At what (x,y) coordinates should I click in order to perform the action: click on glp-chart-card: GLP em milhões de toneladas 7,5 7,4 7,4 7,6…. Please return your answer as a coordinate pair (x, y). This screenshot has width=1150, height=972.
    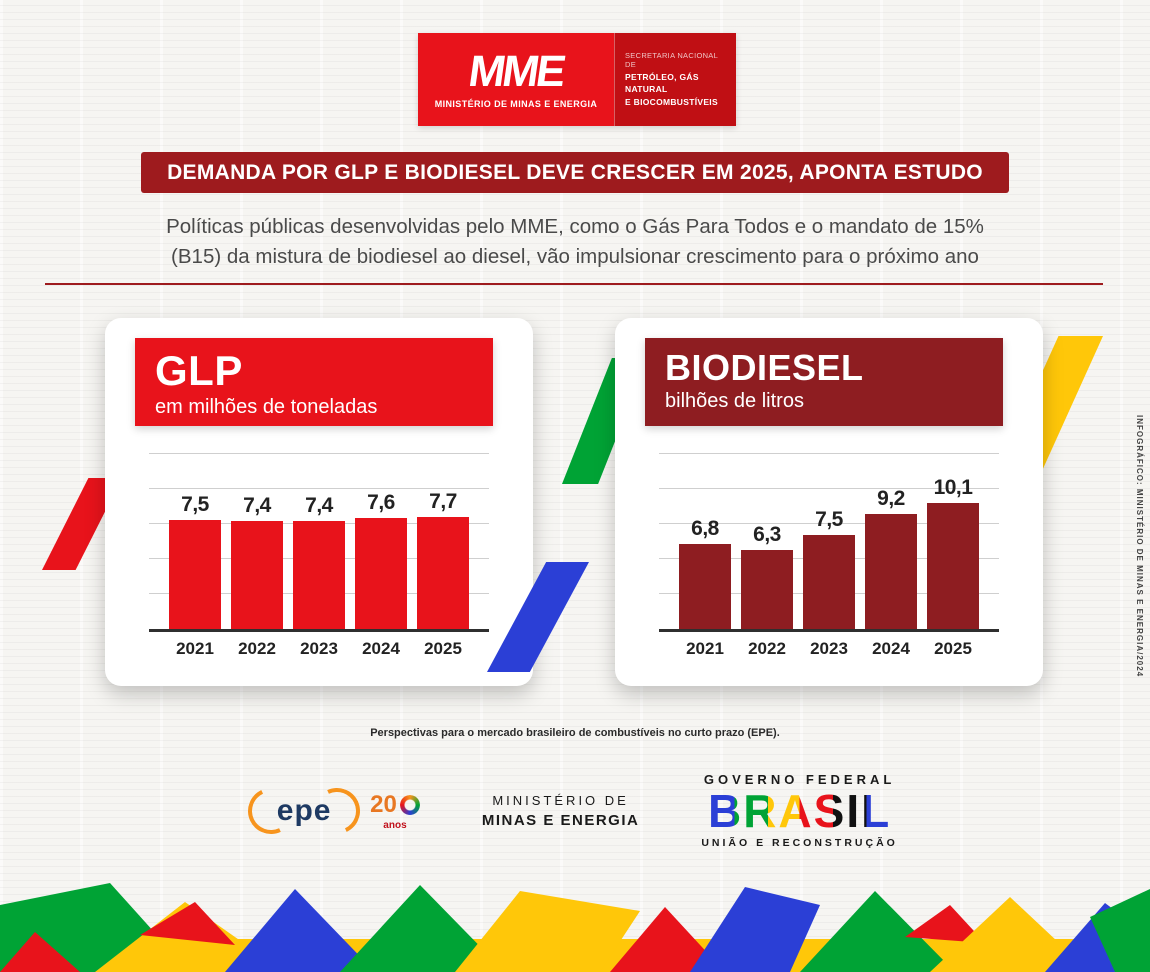
    Looking at the image, I should click on (319, 502).